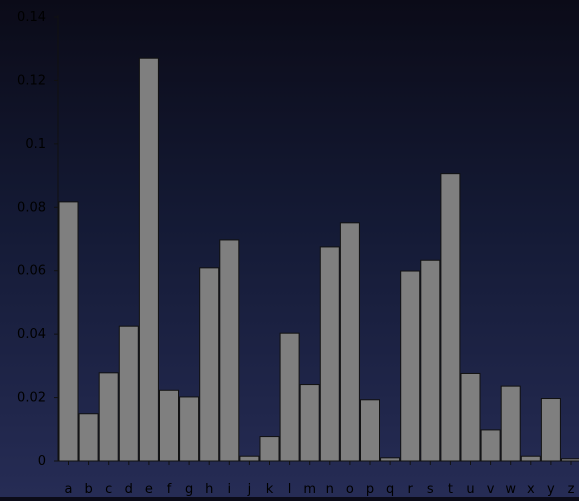  What do you see at coordinates (148, 259) in the screenshot?
I see `bar-e` at bounding box center [148, 259].